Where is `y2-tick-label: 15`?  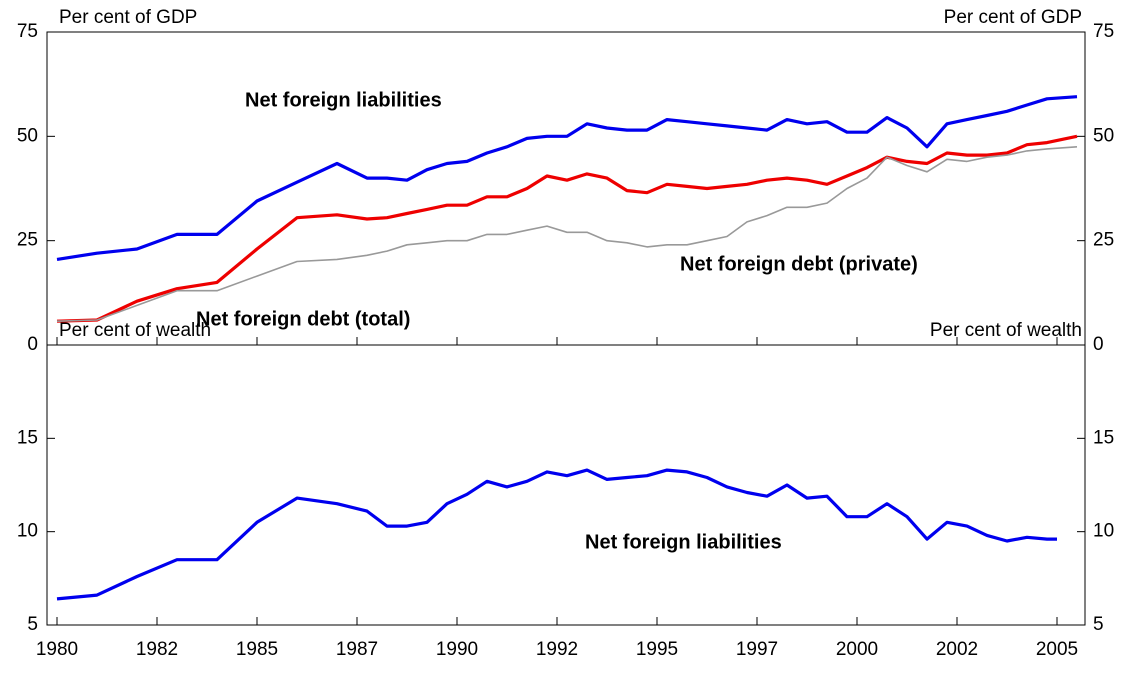 y2-tick-label: 15 is located at coordinates (1103, 437).